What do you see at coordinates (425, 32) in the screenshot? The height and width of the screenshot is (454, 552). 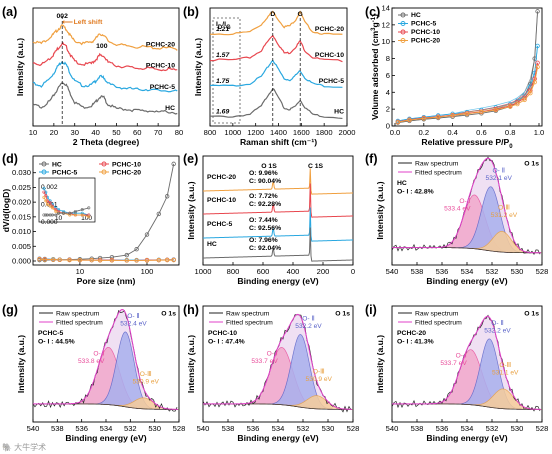 I see `legend-label-pchc-10: PCHC-10` at bounding box center [425, 32].